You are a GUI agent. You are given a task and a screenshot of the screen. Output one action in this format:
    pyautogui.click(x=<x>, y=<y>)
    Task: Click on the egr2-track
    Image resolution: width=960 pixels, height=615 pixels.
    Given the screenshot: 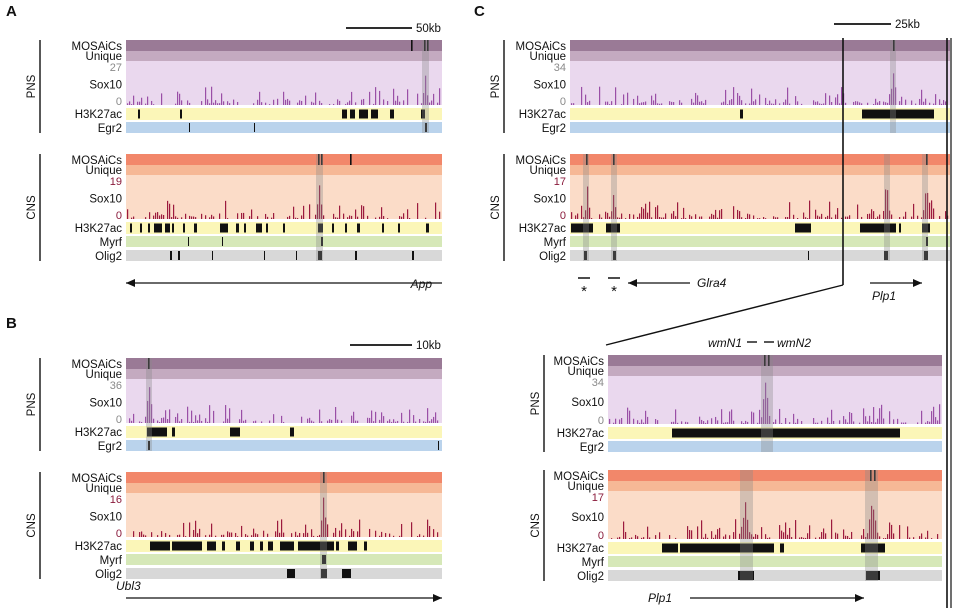 What is the action you would take?
    pyautogui.click(x=760, y=127)
    